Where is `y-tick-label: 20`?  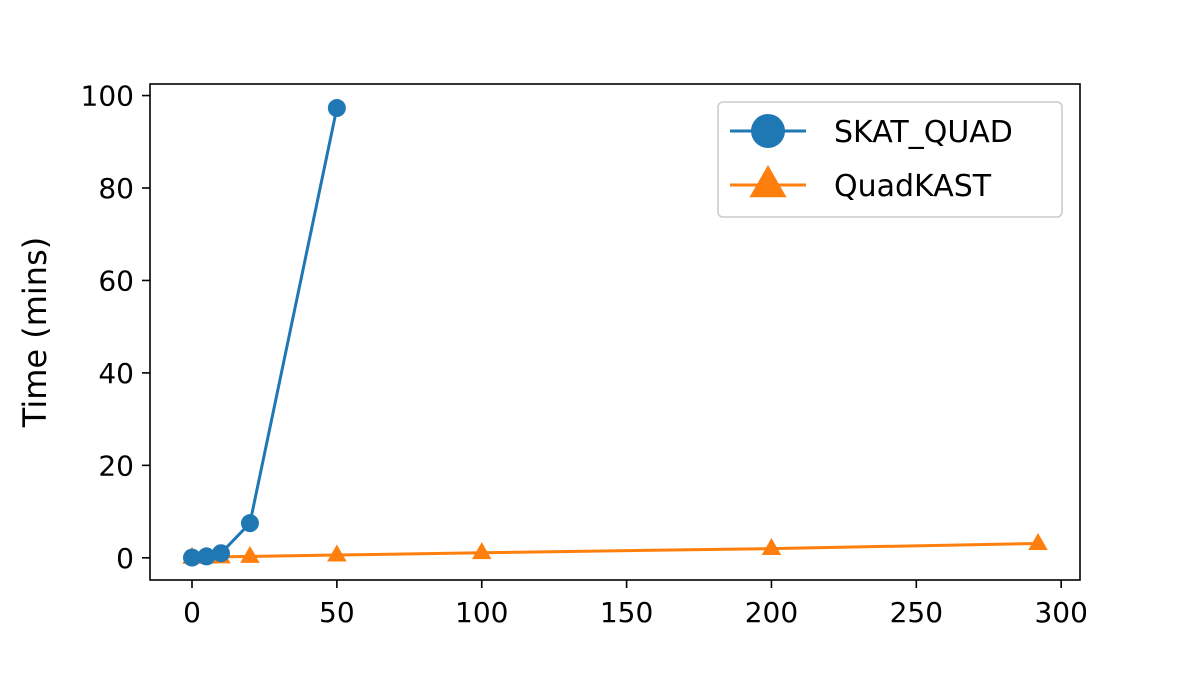 y-tick-label: 20 is located at coordinates (116, 465).